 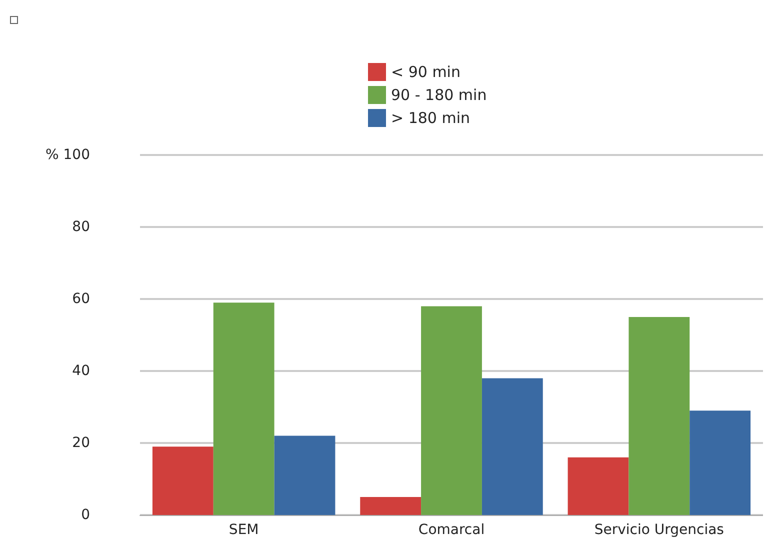 What do you see at coordinates (243, 530) in the screenshot?
I see `x-tick-label: SEM` at bounding box center [243, 530].